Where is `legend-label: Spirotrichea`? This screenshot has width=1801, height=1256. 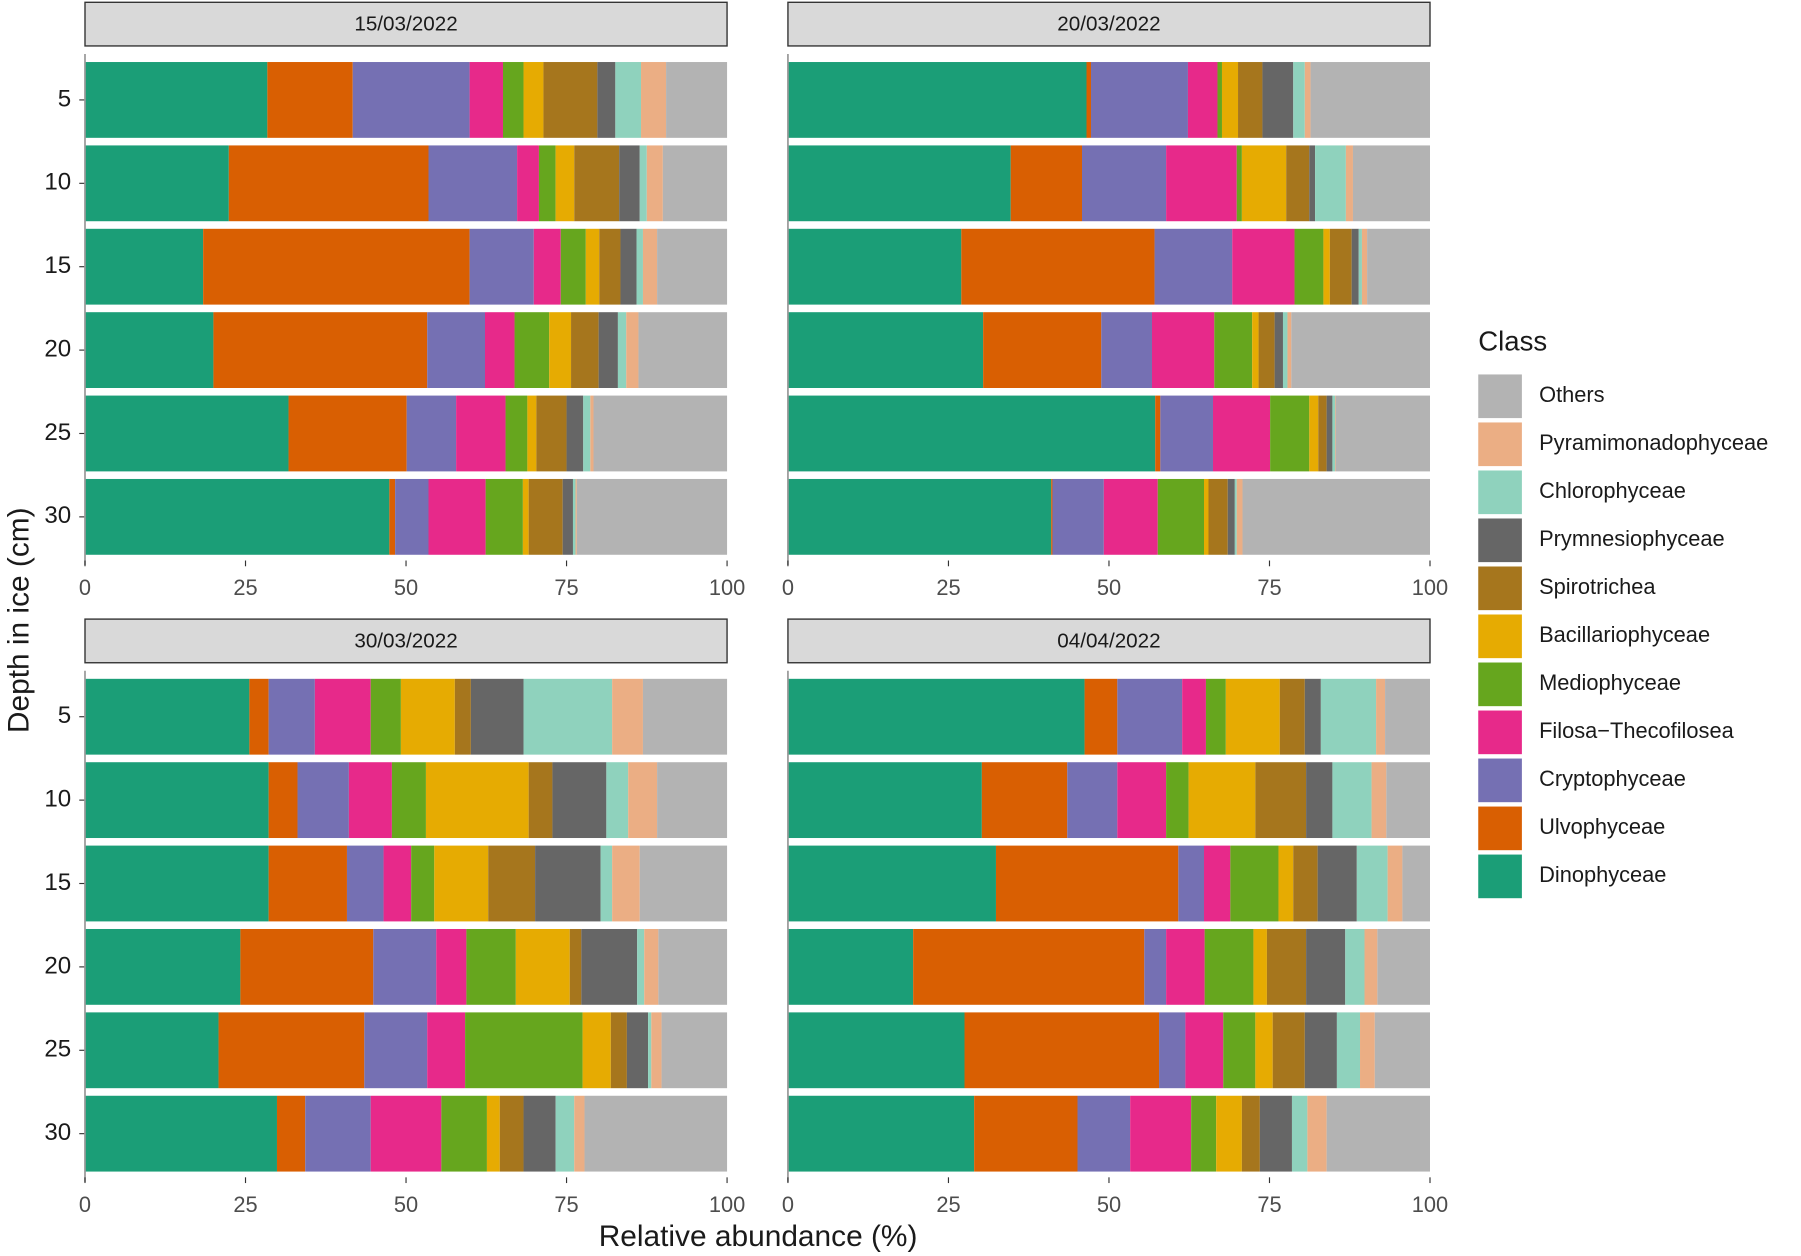 legend-label: Spirotrichea is located at coordinates (1597, 586).